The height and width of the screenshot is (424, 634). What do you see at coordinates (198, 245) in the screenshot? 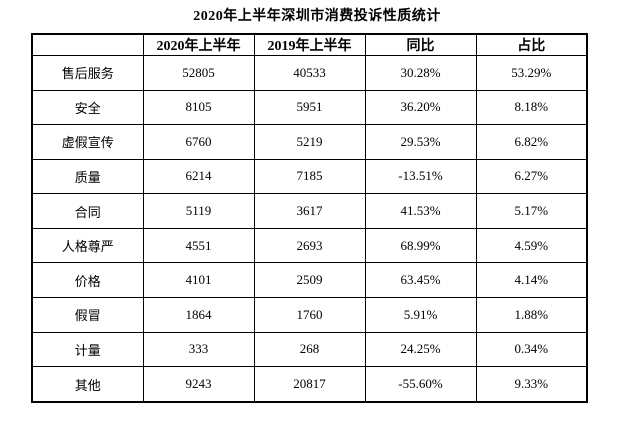
I see `data-cell: 4551` at bounding box center [198, 245].